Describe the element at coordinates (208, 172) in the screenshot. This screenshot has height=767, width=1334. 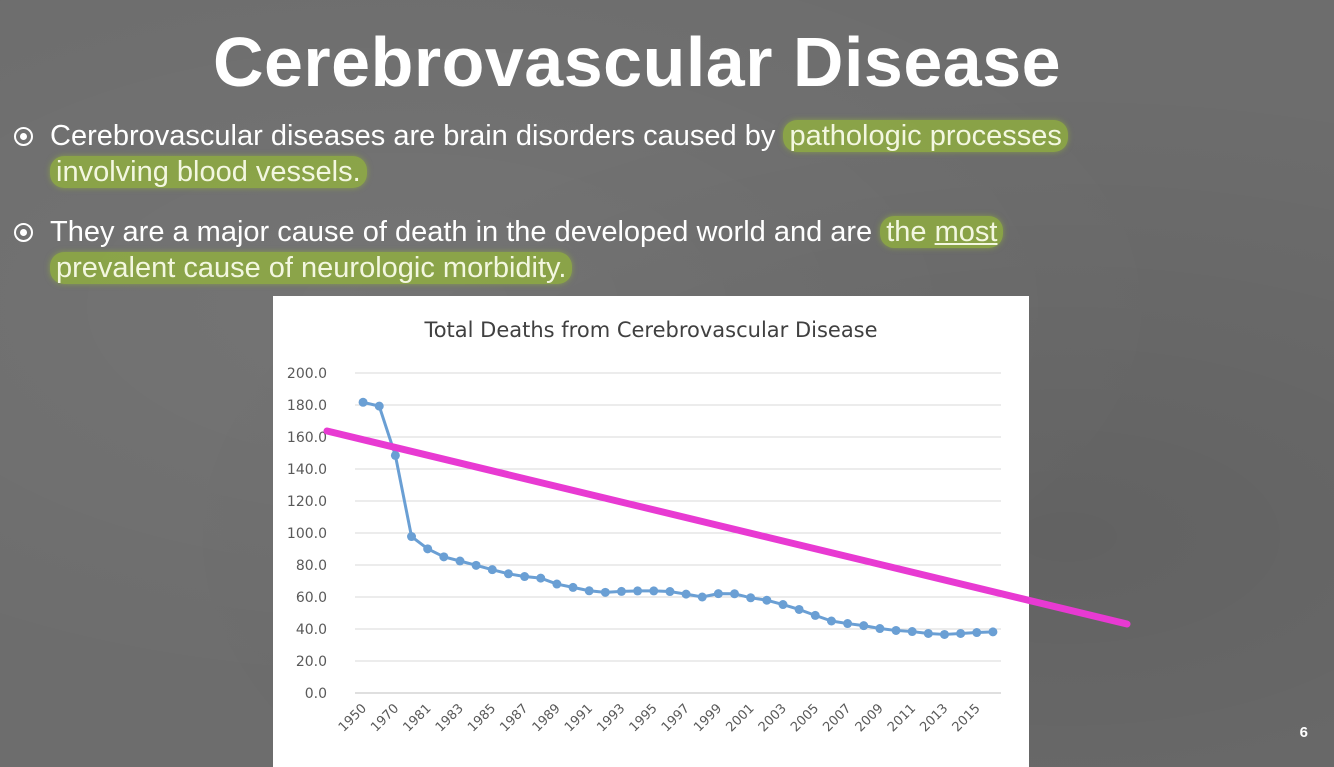
I see `bullet-1-highlight-b: involving blood vessels.` at that location.